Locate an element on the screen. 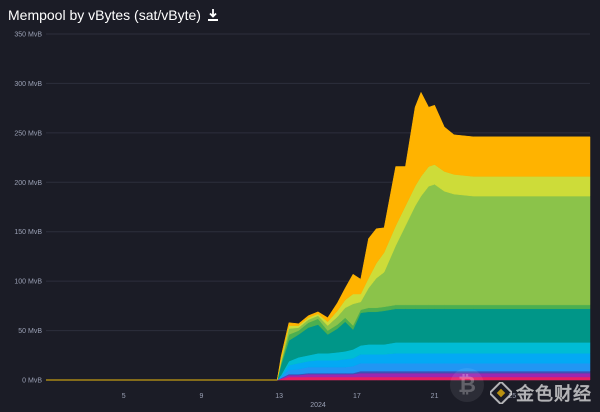 This screenshot has width=600, height=412. y-tick-label: 100 MvB is located at coordinates (28, 282).